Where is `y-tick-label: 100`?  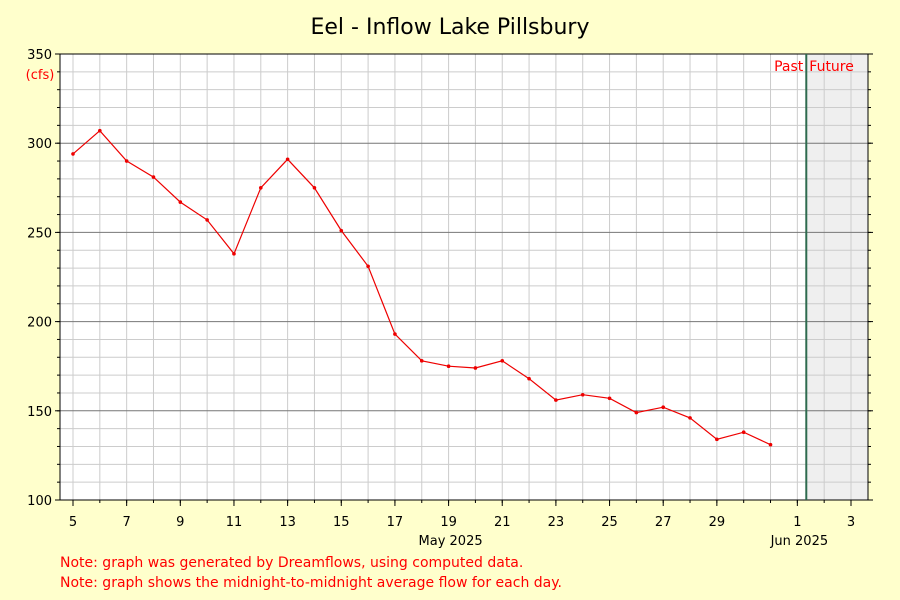
y-tick-label: 100 is located at coordinates (39, 501).